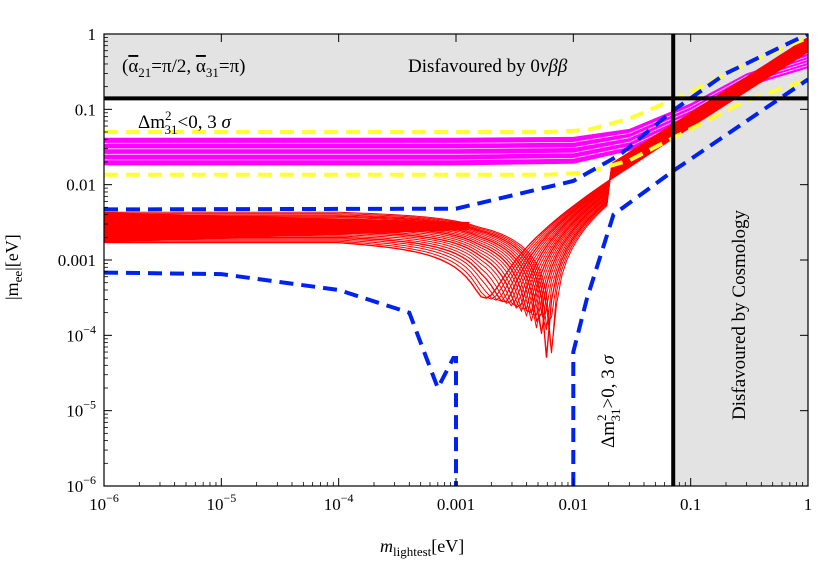  Describe the element at coordinates (739, 314) in the screenshot. I see `disfavoured-cosmology-label: Disfavoured by Cosmology` at that location.